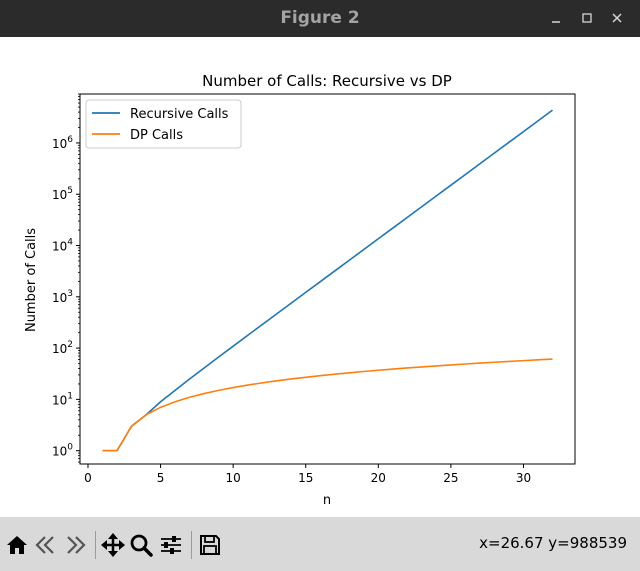 Image resolution: width=640 pixels, height=571 pixels. I want to click on legend-label: Recursive Calls, so click(179, 114).